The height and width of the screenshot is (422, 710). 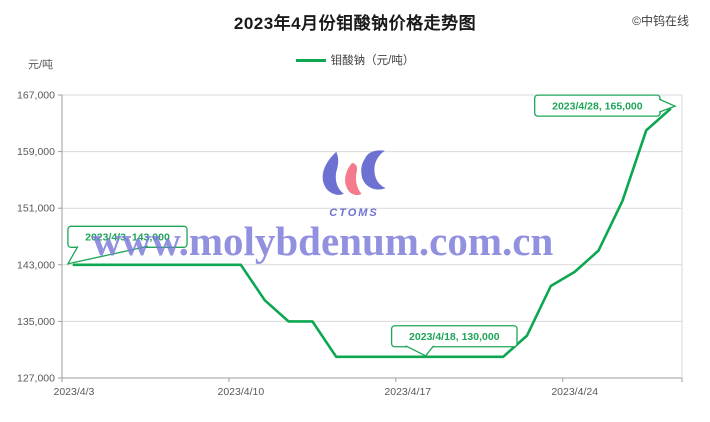 I want to click on y-axis-unit-label: 元/吨, so click(x=41, y=65).